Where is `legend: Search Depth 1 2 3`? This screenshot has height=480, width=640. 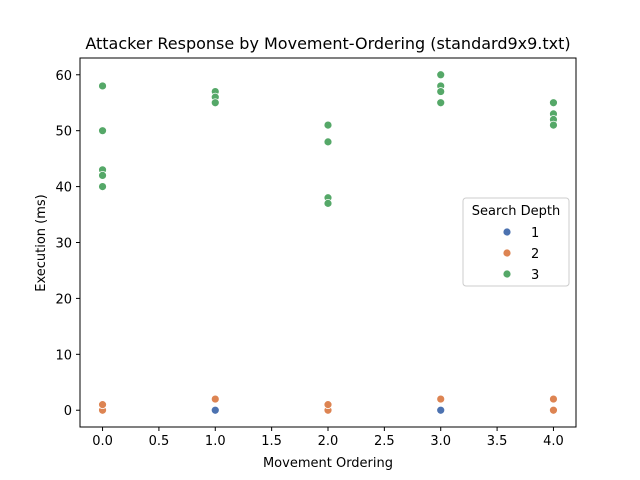
legend: Search Depth 1 2 3 is located at coordinates (516, 242).